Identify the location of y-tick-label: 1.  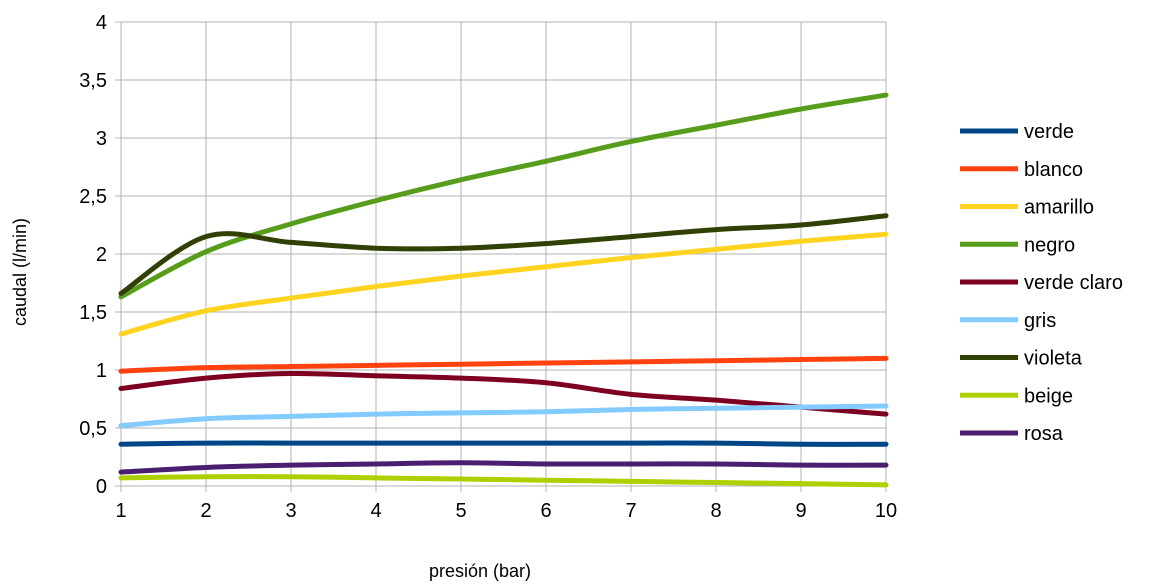
(101, 371).